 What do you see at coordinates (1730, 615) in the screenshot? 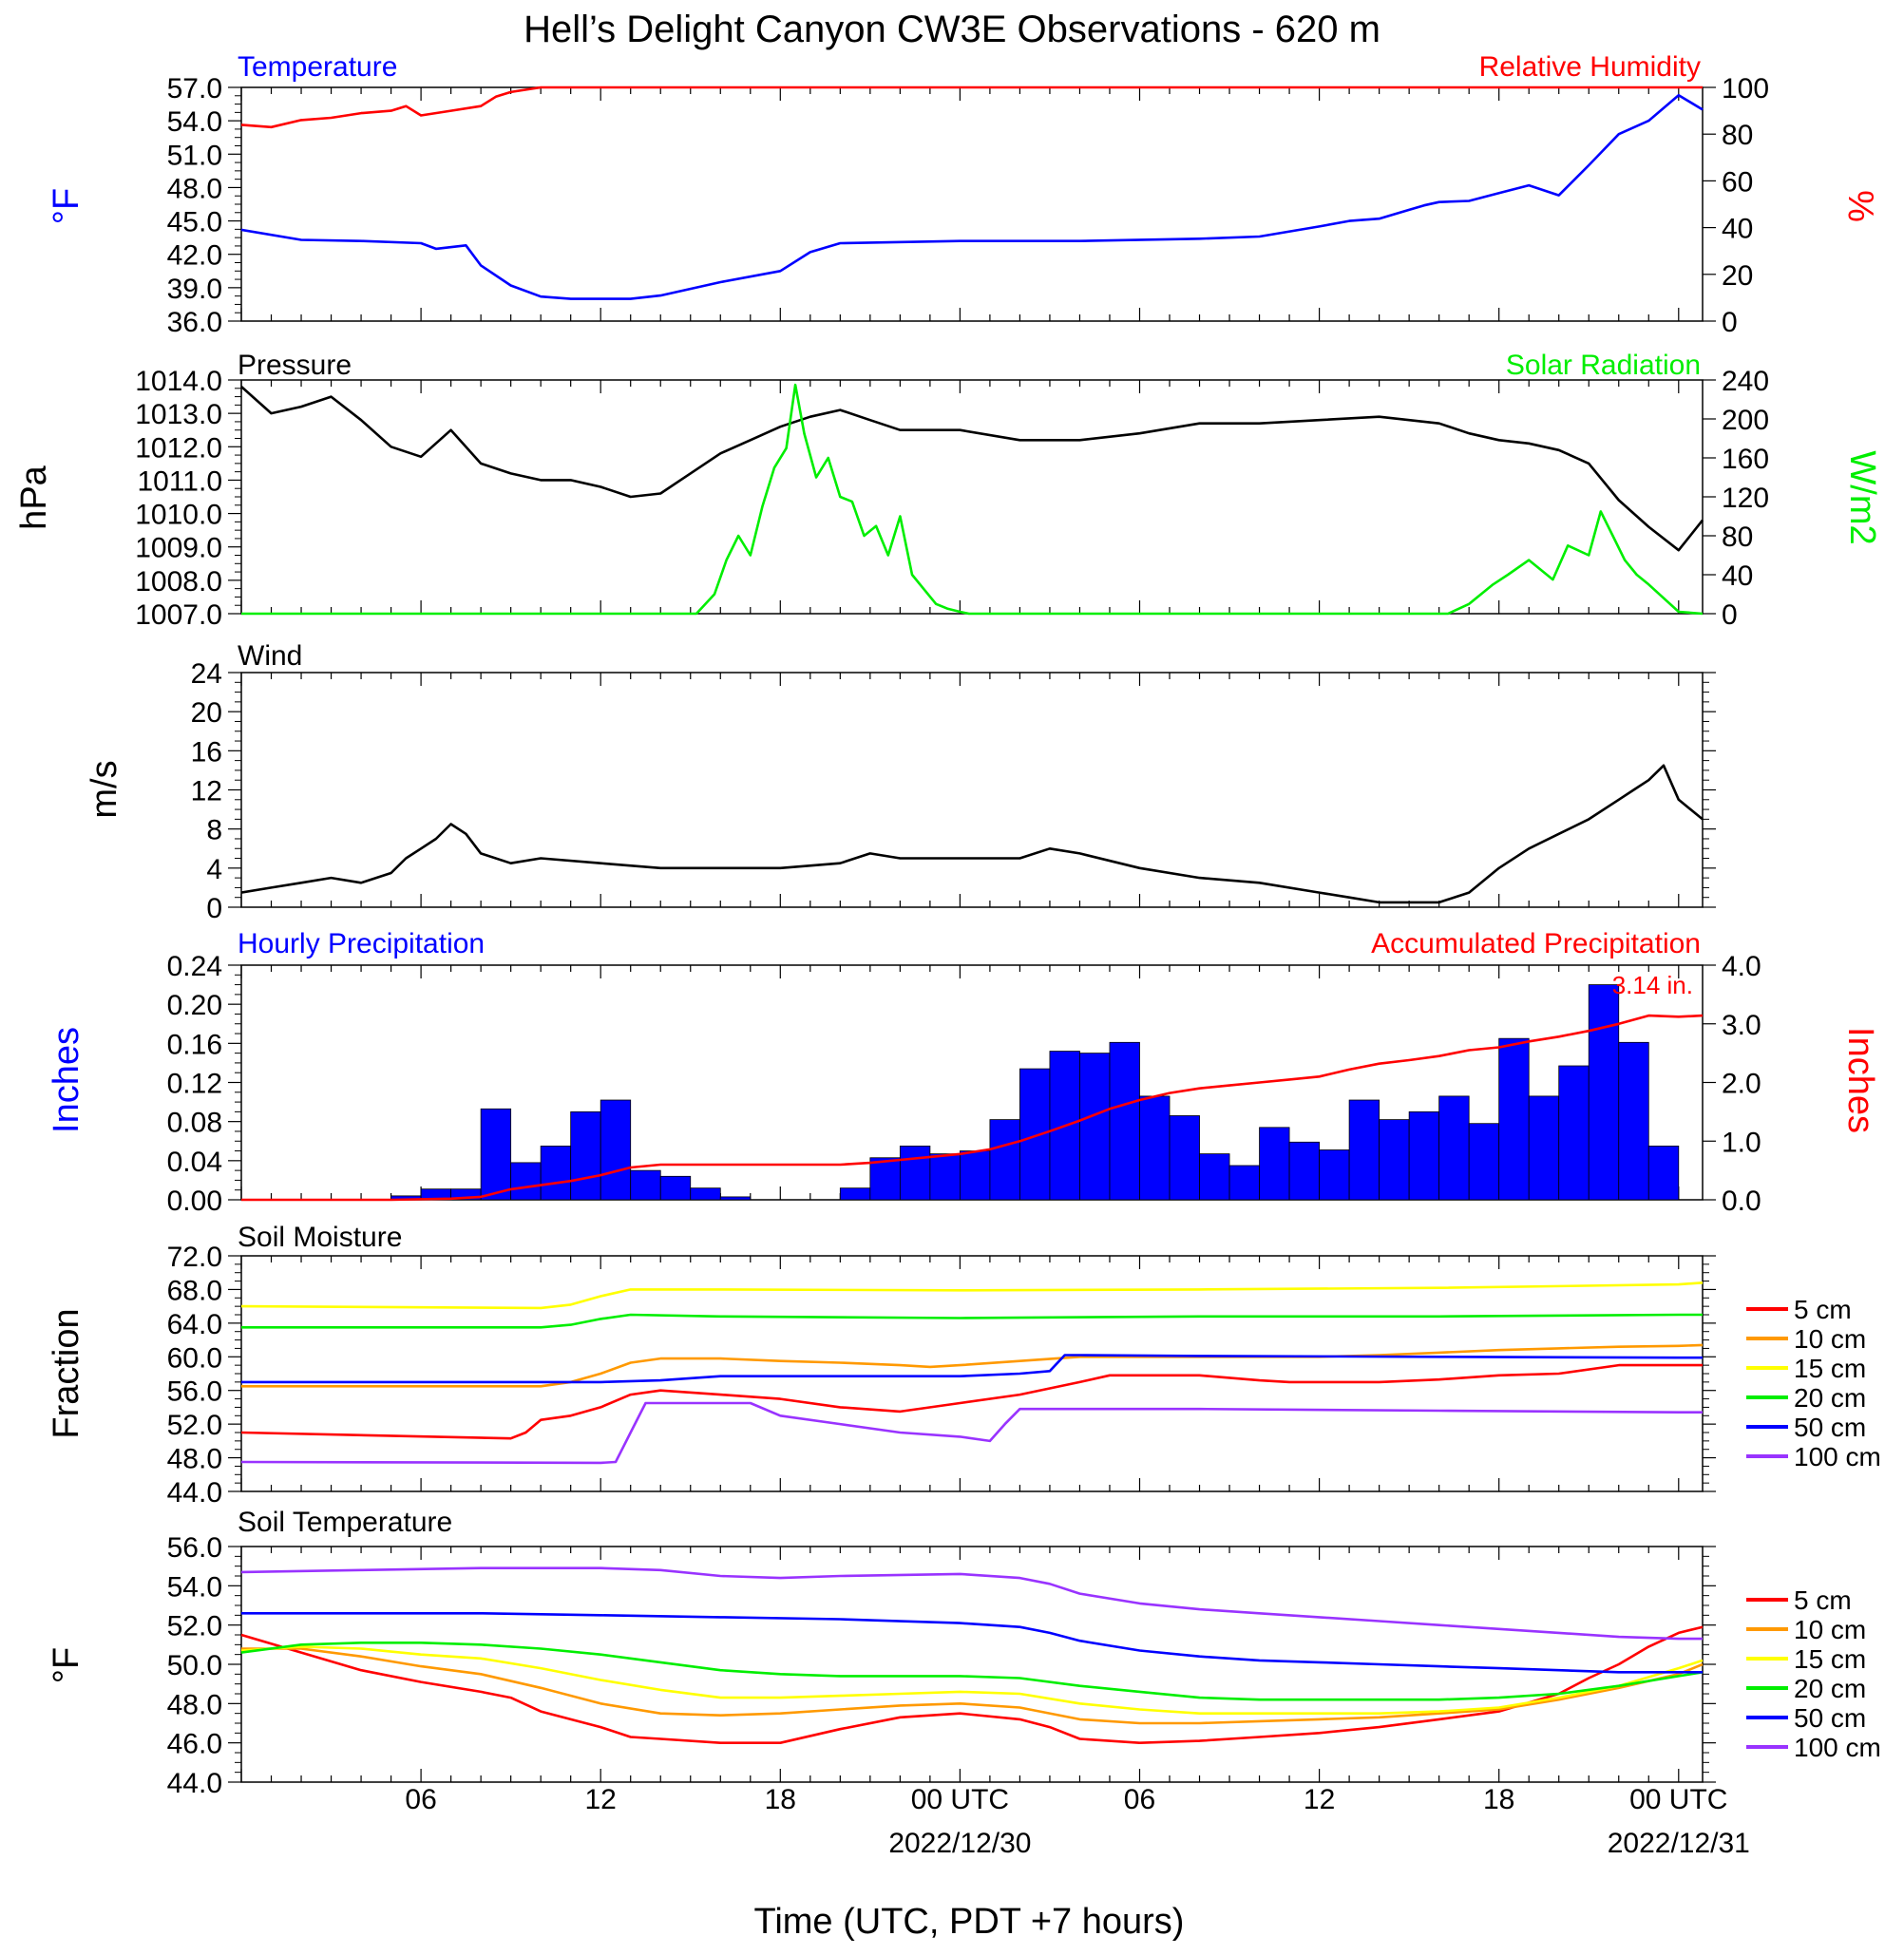
I see `y-tick-label-right: 0` at bounding box center [1730, 615].